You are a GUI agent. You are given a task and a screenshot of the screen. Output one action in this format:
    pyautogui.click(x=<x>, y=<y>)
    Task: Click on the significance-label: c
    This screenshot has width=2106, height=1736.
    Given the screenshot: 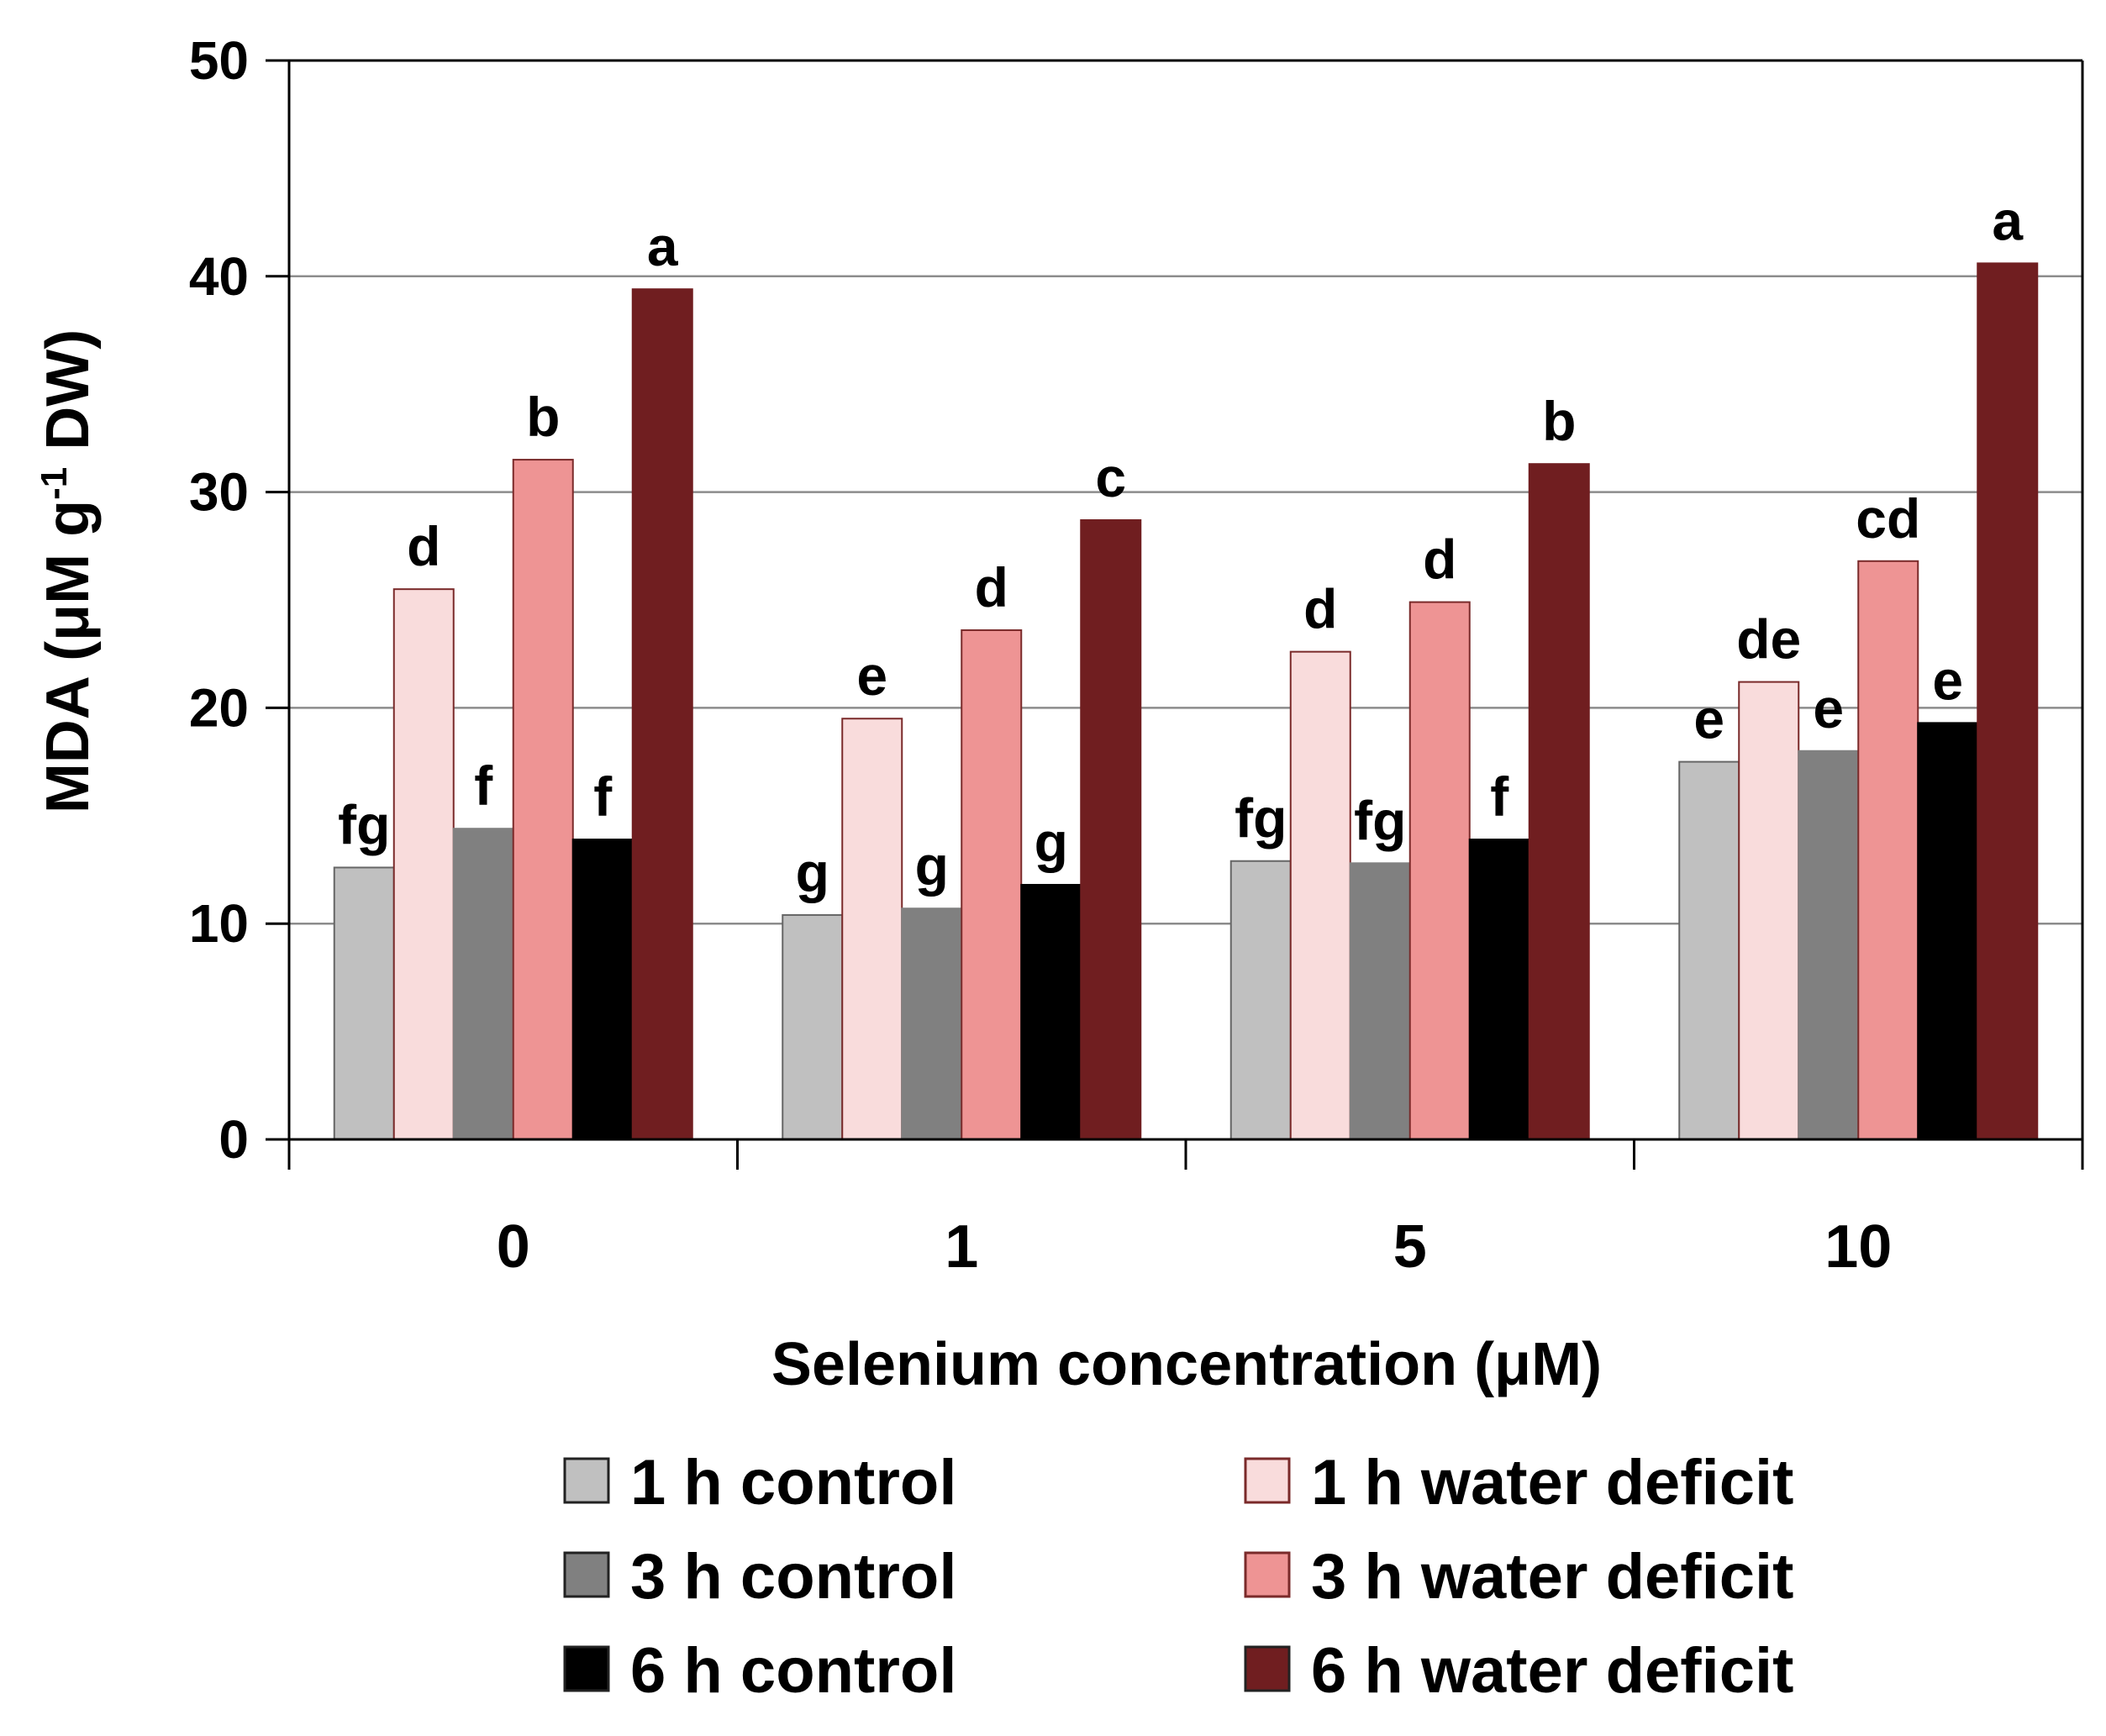 What is the action you would take?
    pyautogui.click(x=1110, y=477)
    